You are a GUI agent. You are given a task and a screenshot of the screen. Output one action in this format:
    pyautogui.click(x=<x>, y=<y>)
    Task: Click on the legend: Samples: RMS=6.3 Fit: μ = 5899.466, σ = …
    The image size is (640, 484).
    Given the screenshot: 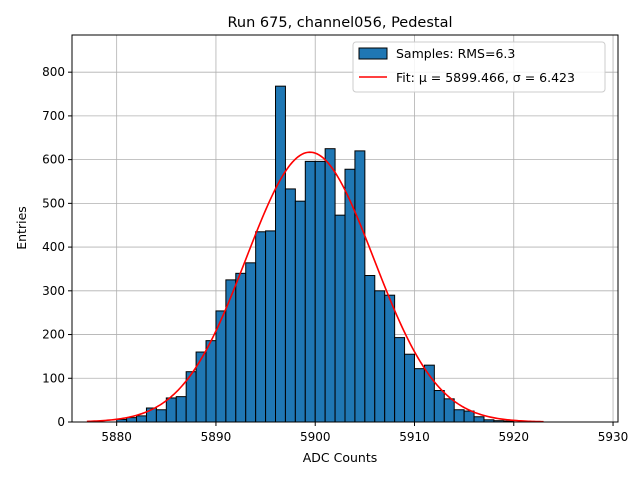 What is the action you would take?
    pyautogui.click(x=479, y=67)
    